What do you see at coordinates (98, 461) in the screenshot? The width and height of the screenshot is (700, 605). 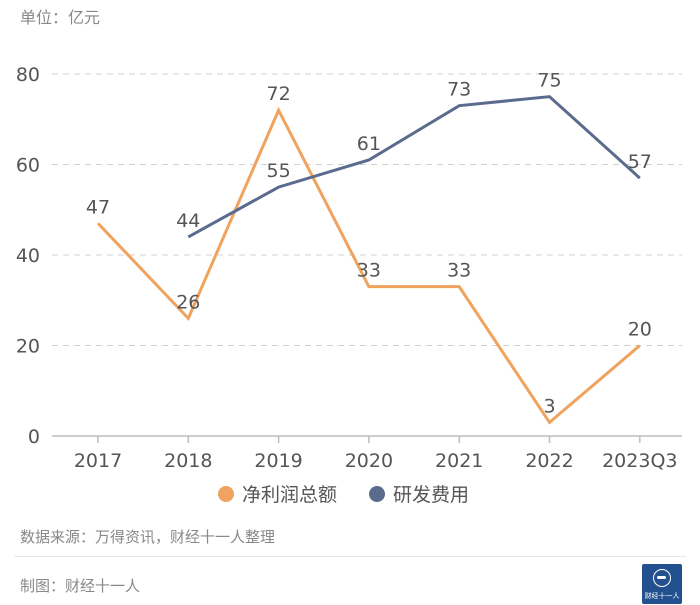 I see `x-tick-label: 2017` at bounding box center [98, 461].